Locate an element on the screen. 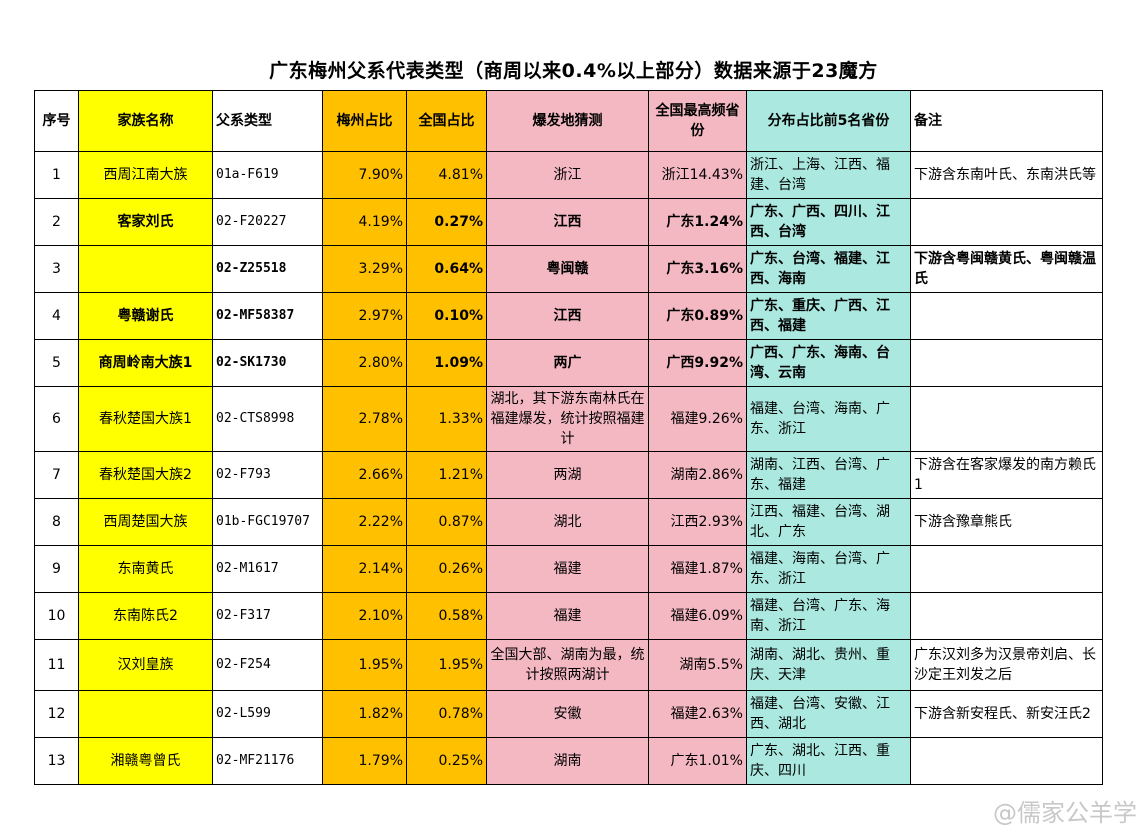  cell-top-province: 广西9.92% is located at coordinates (697, 363).